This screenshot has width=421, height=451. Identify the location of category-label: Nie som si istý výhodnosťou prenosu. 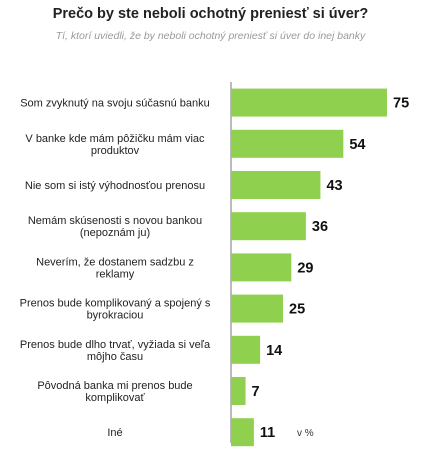
(115, 186).